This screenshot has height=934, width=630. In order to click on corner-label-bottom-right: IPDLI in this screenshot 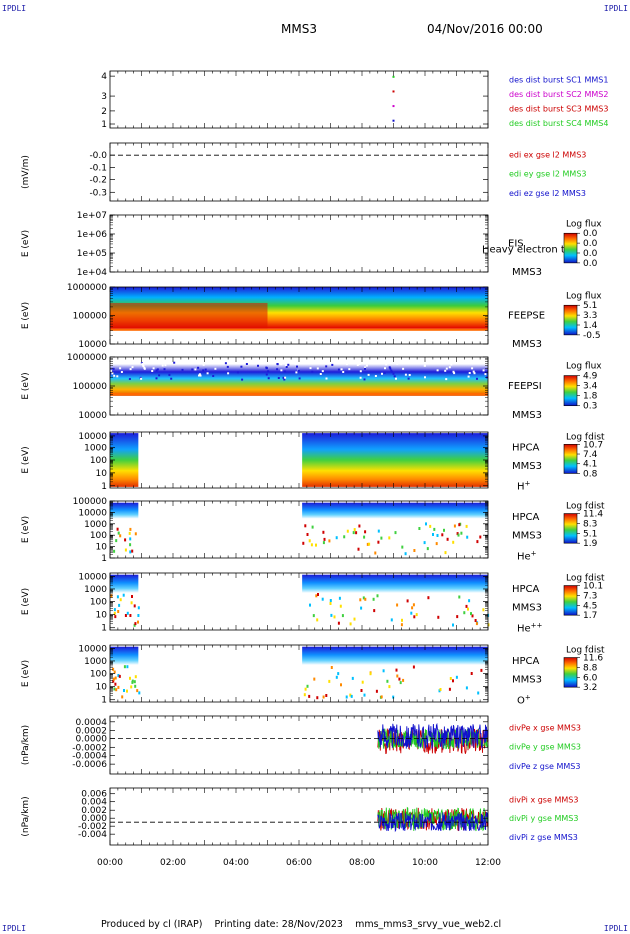, I will do `click(615, 928)`.